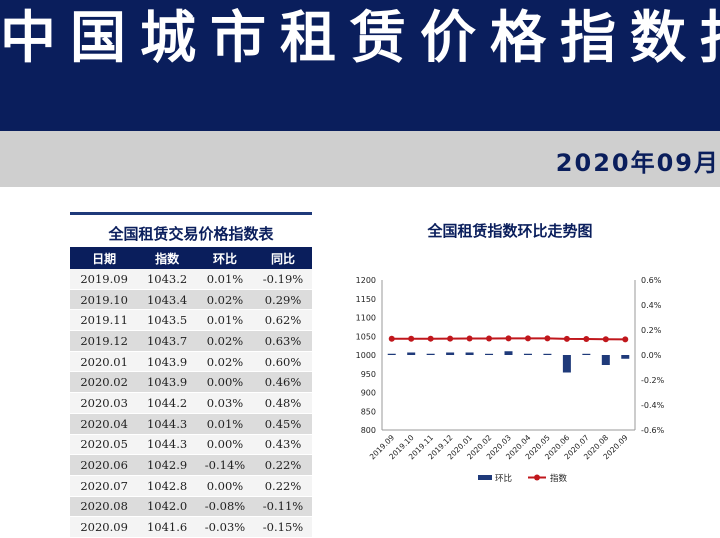 This screenshot has width=720, height=538. Describe the element at coordinates (651, 280) in the screenshot. I see `y-tick-right: 0.6%` at that location.